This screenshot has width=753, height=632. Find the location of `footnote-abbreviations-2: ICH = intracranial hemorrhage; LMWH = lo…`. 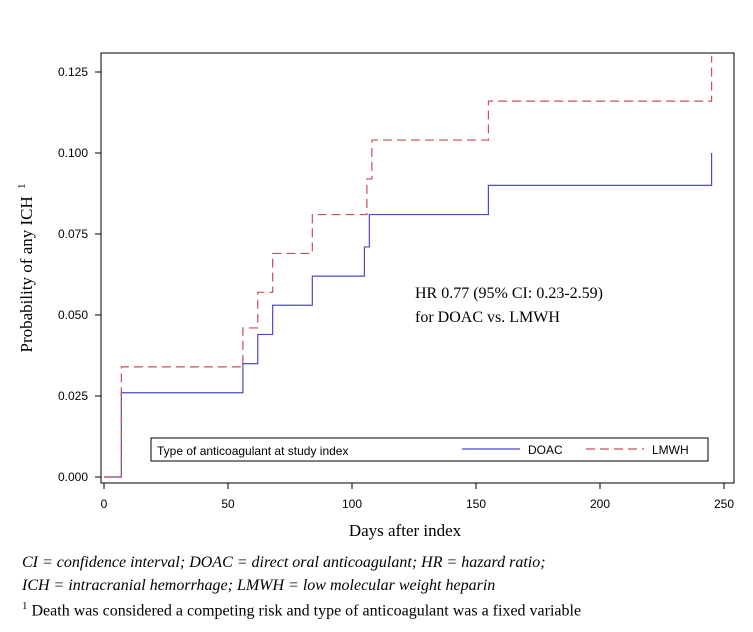

footnote-abbreviations-2: ICH = intracranial hemorrhage; LMWH = lo… is located at coordinates (259, 585).